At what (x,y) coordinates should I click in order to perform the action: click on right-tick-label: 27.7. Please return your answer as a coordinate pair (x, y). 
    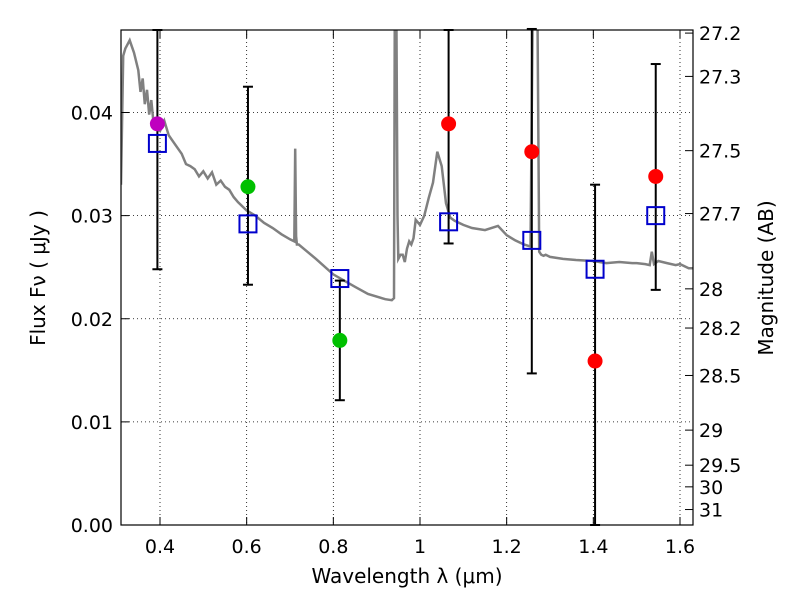
    Looking at the image, I should click on (720, 215).